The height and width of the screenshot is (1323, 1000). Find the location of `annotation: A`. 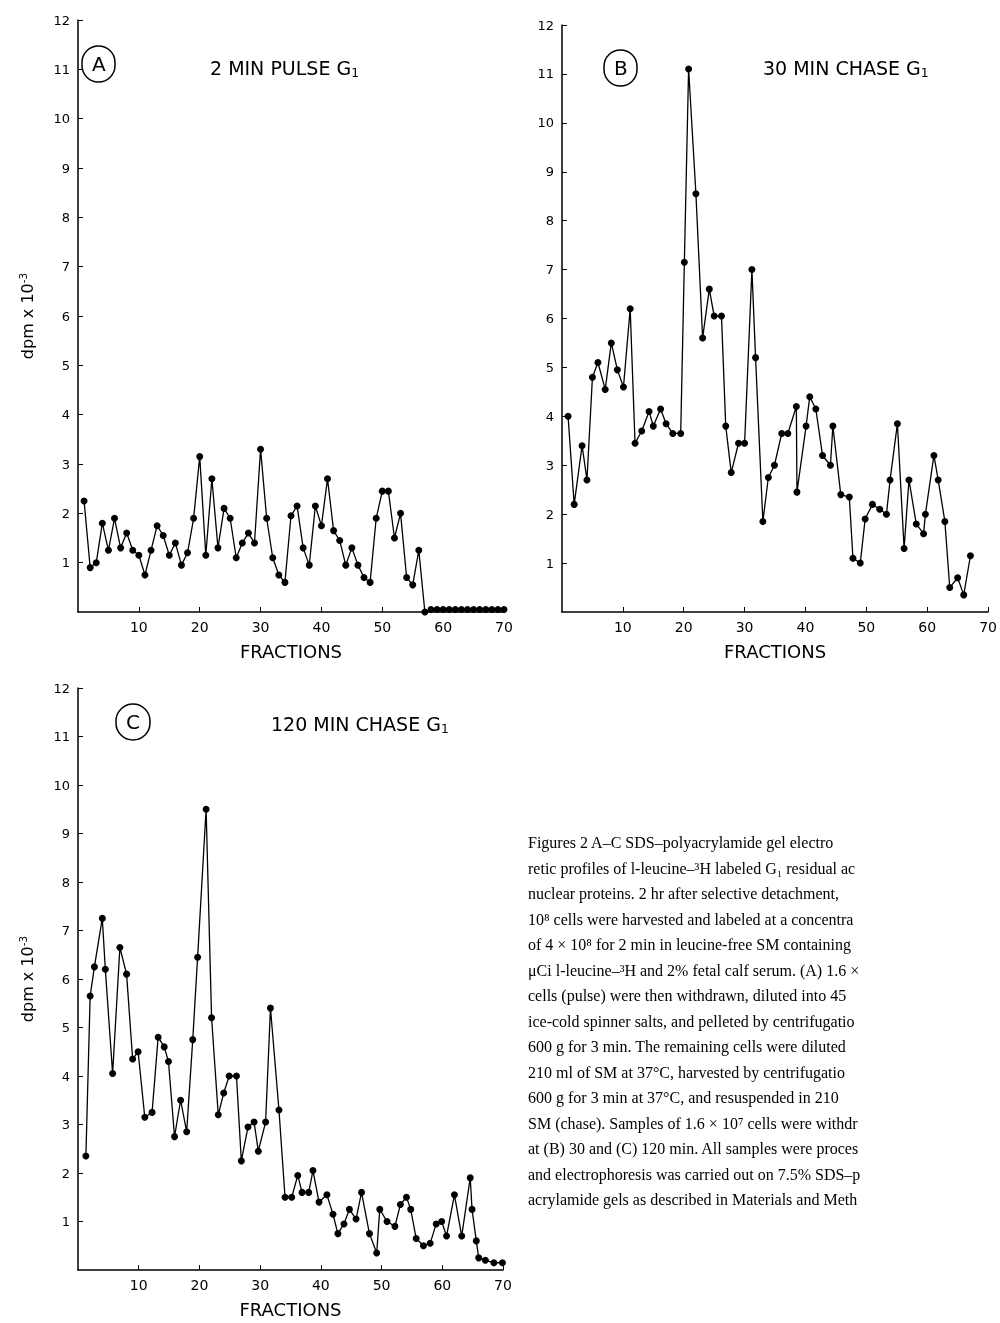

annotation: A is located at coordinates (99, 64).